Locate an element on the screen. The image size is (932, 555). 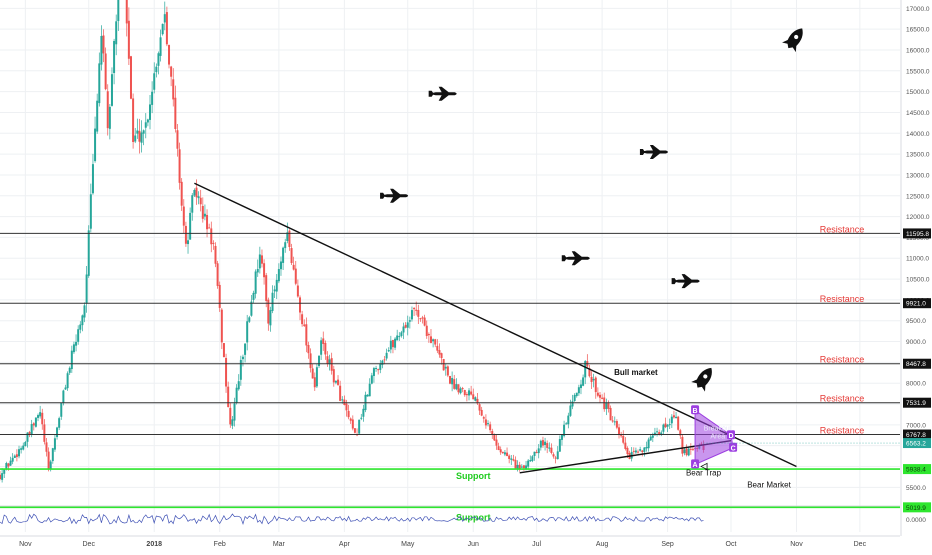
rocket-shape is located at coordinates (701, 379).